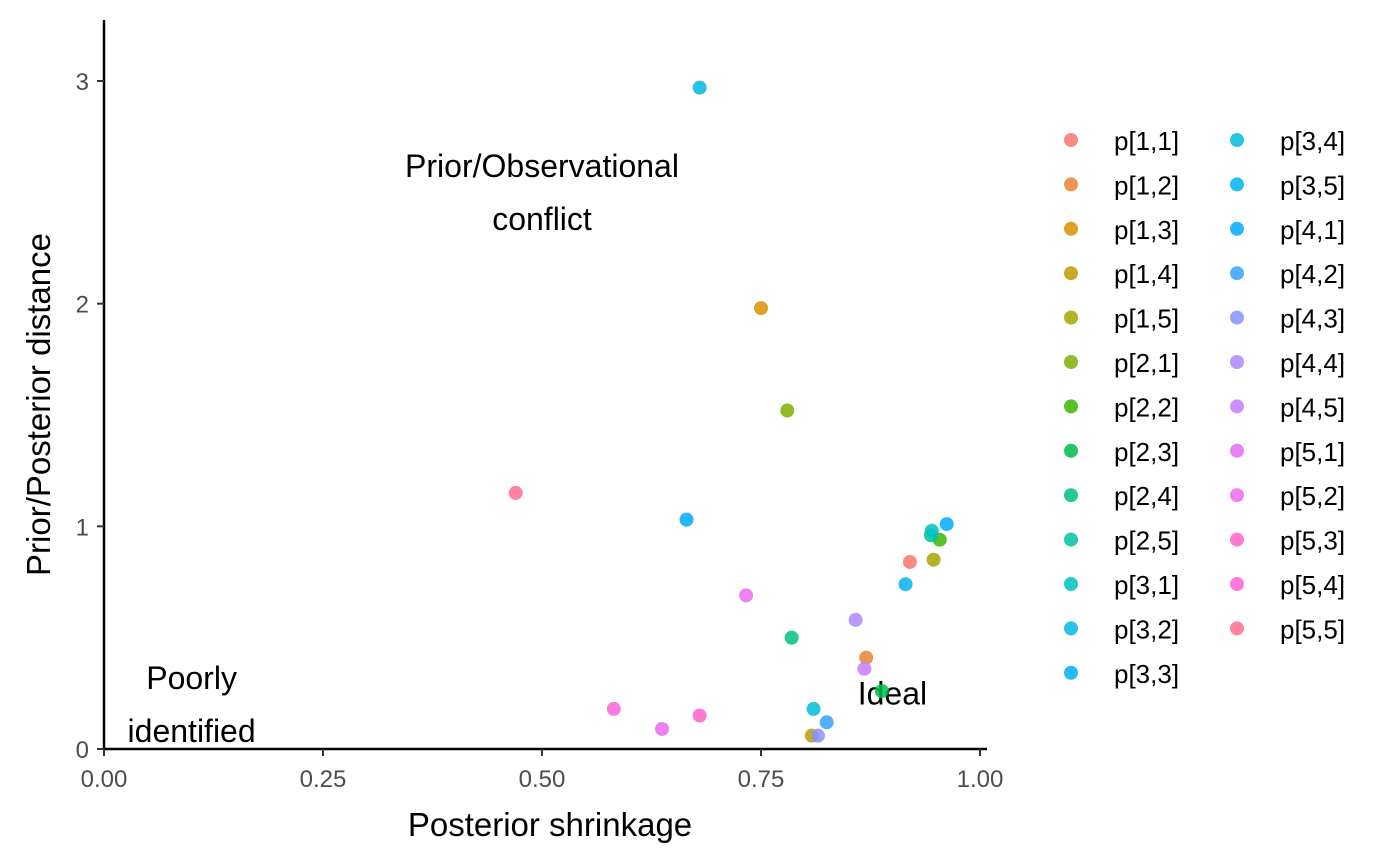 This screenshot has width=1400, height=865. Describe the element at coordinates (980, 779) in the screenshot. I see `x-tick-label: 1.00` at that location.